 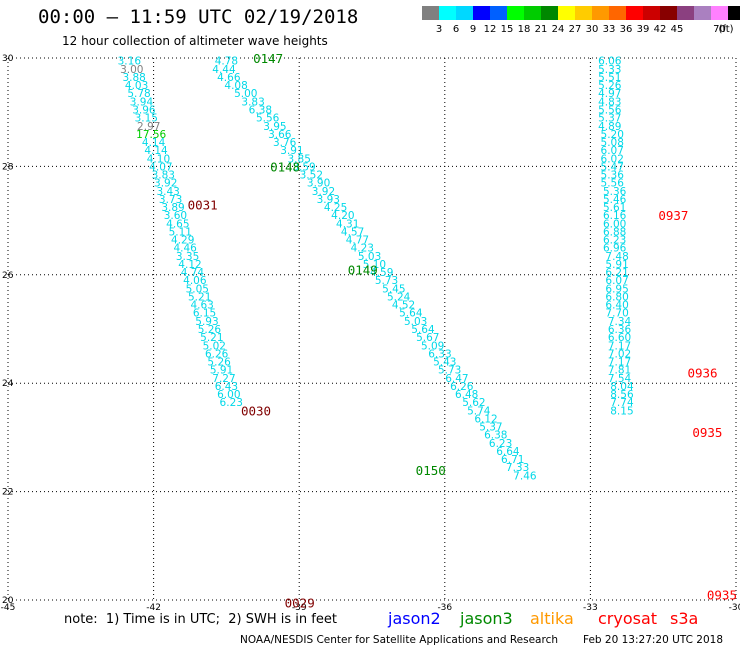 I want to click on wave-height-value: 5.02, so click(x=214, y=346).